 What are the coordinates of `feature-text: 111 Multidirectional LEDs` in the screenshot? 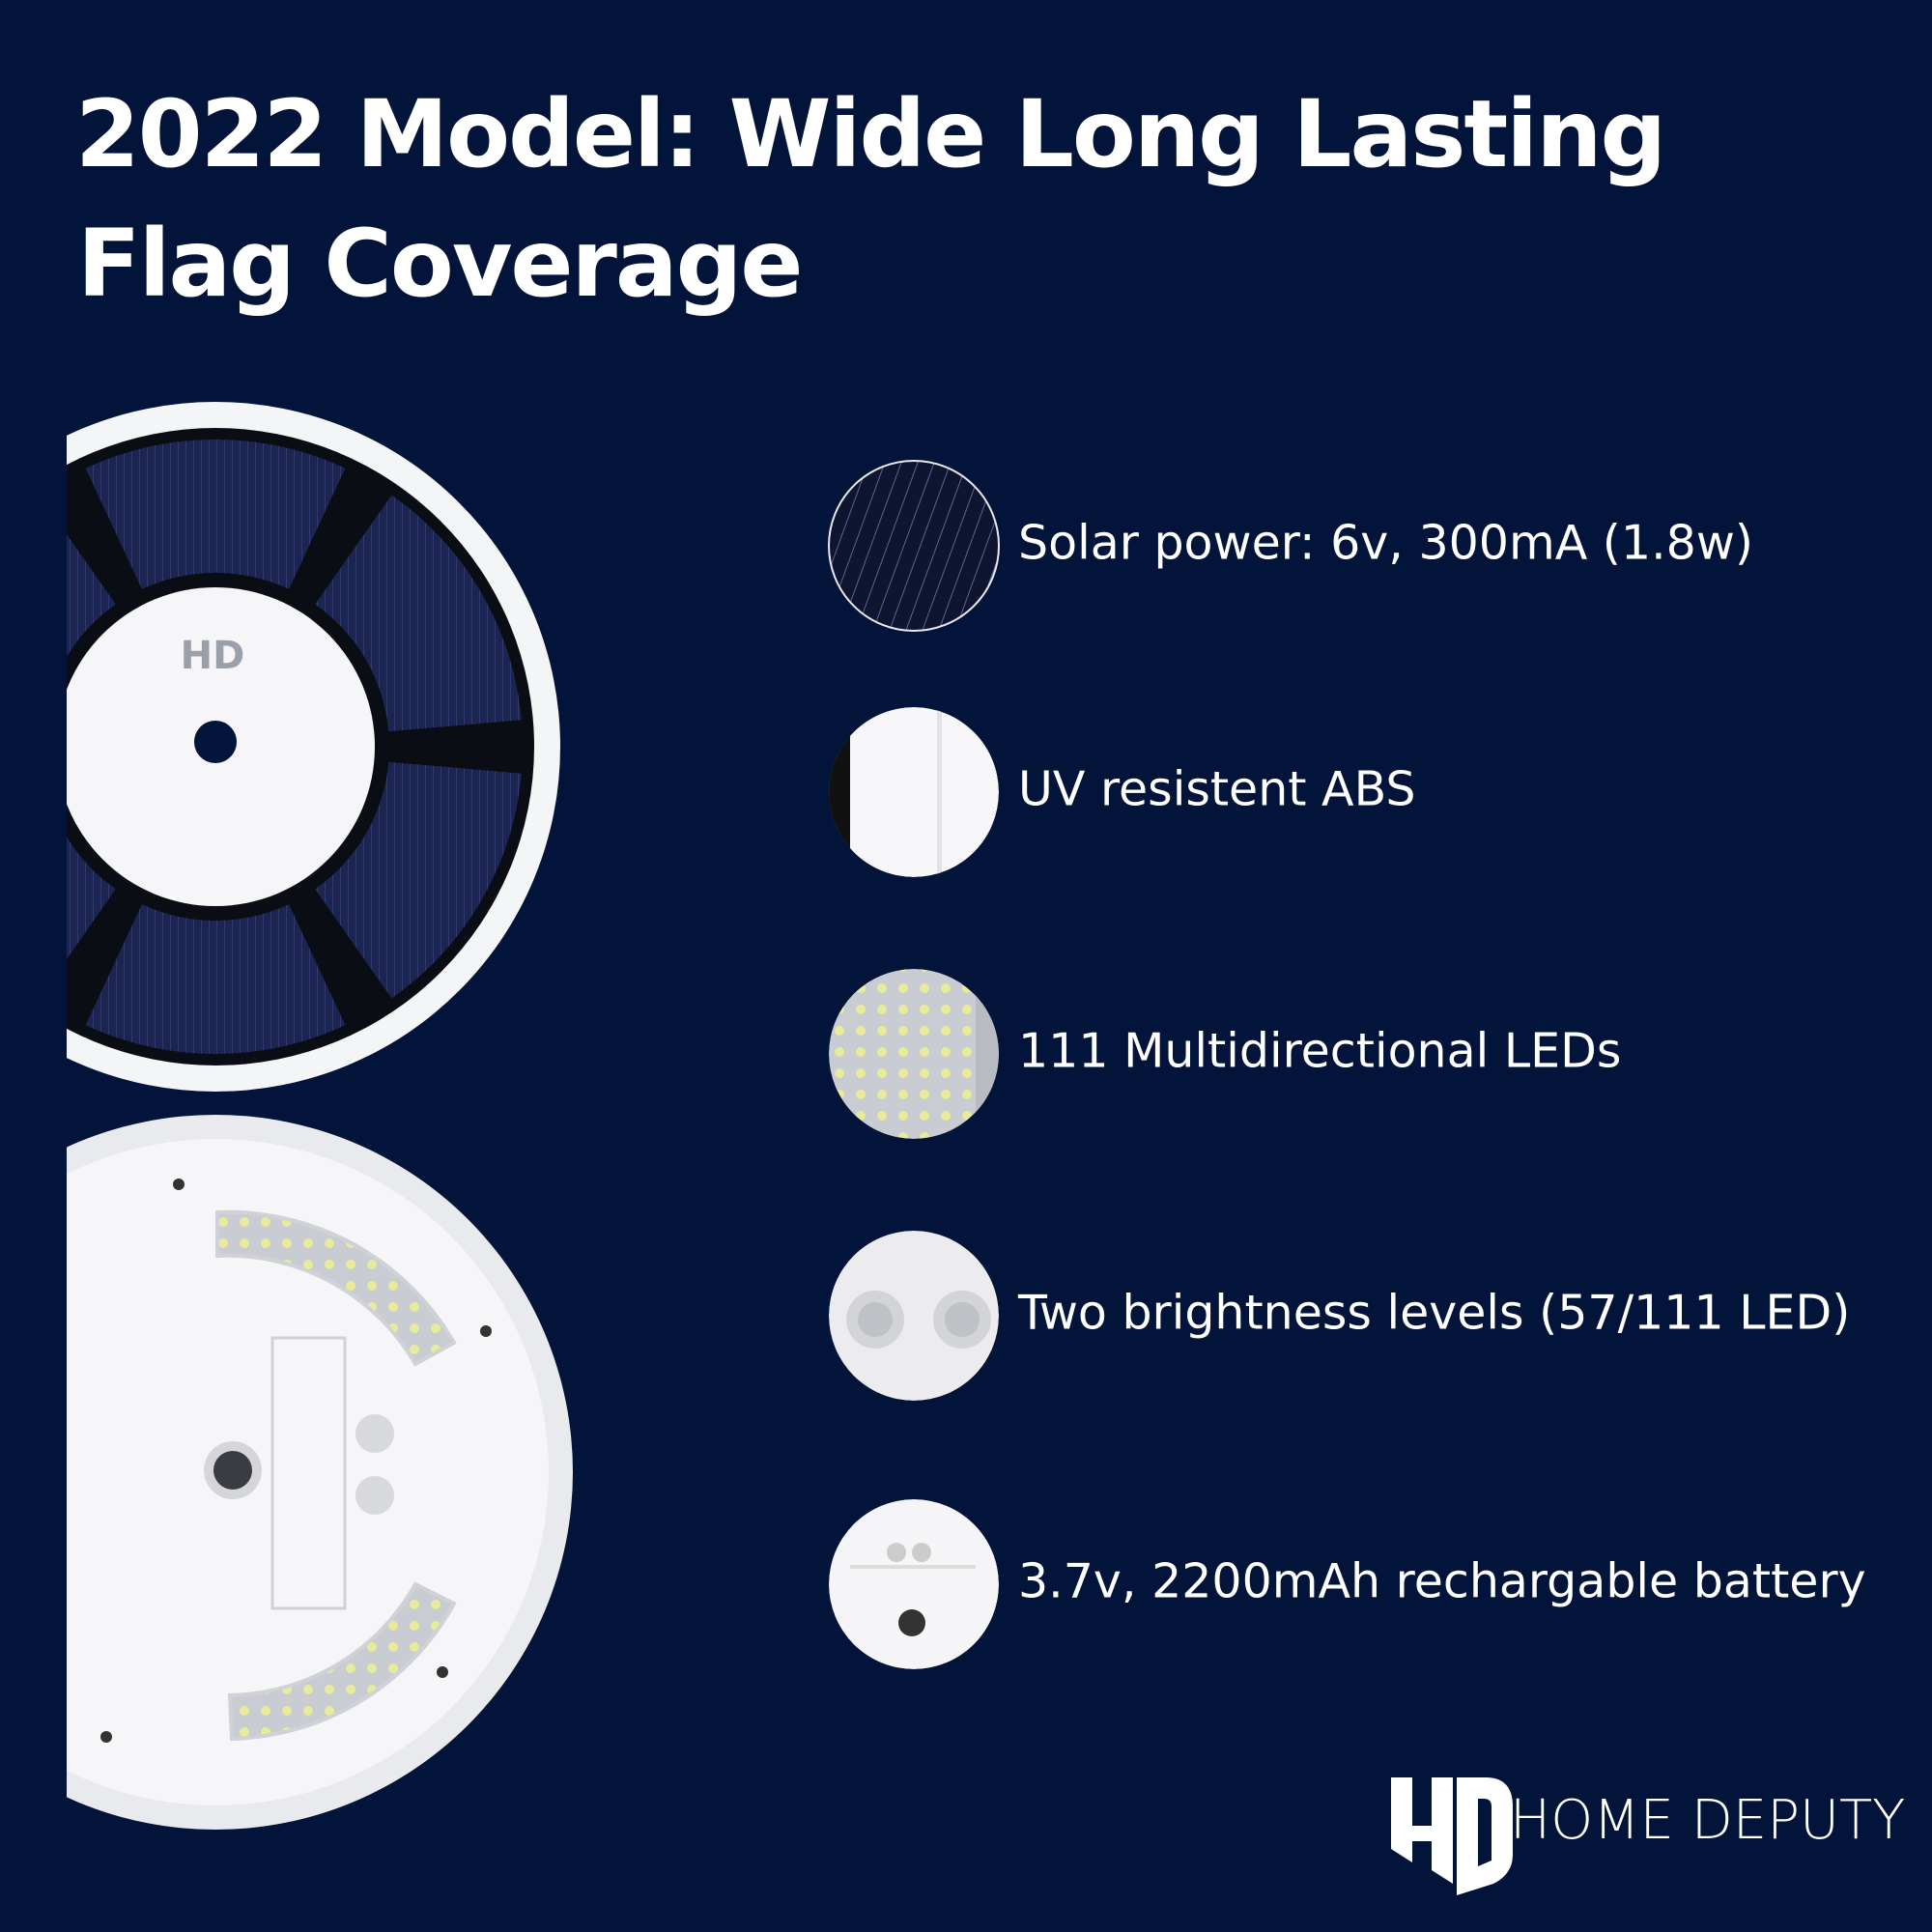 It's located at (1319, 1051).